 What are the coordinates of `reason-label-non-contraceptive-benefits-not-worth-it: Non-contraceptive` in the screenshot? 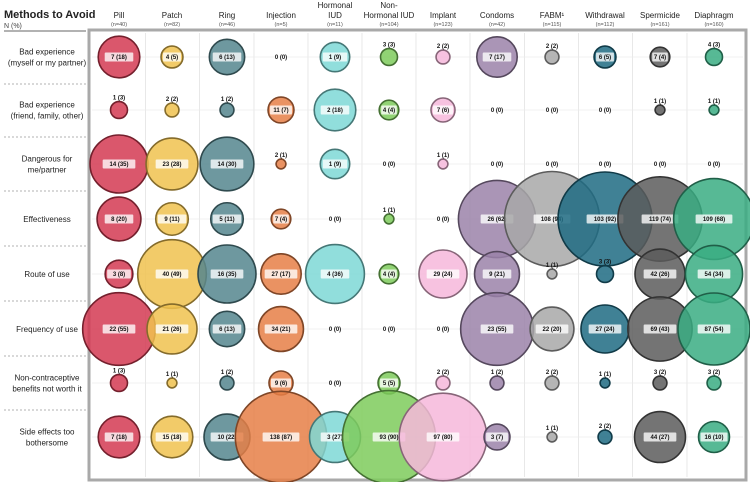 It's located at (47, 378).